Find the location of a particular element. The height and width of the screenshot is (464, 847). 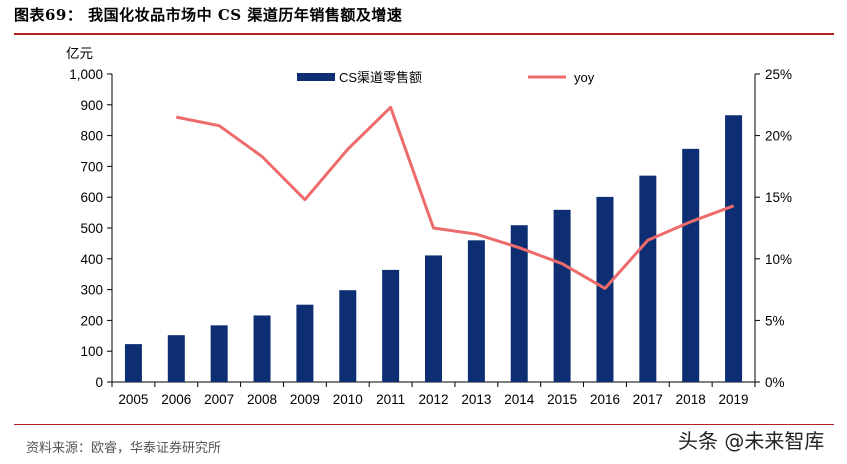

x-tick-label: 2011 is located at coordinates (390, 399).